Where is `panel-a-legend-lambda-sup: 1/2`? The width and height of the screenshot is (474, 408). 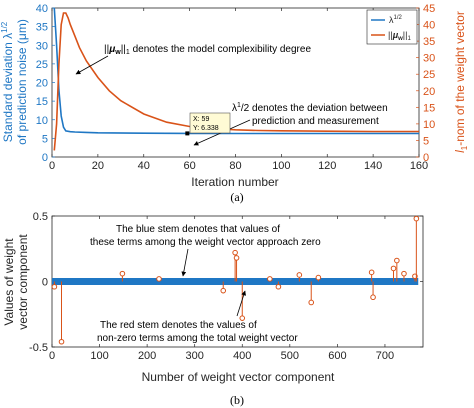 panel-a-legend-lambda-sup: 1/2 is located at coordinates (398, 18).